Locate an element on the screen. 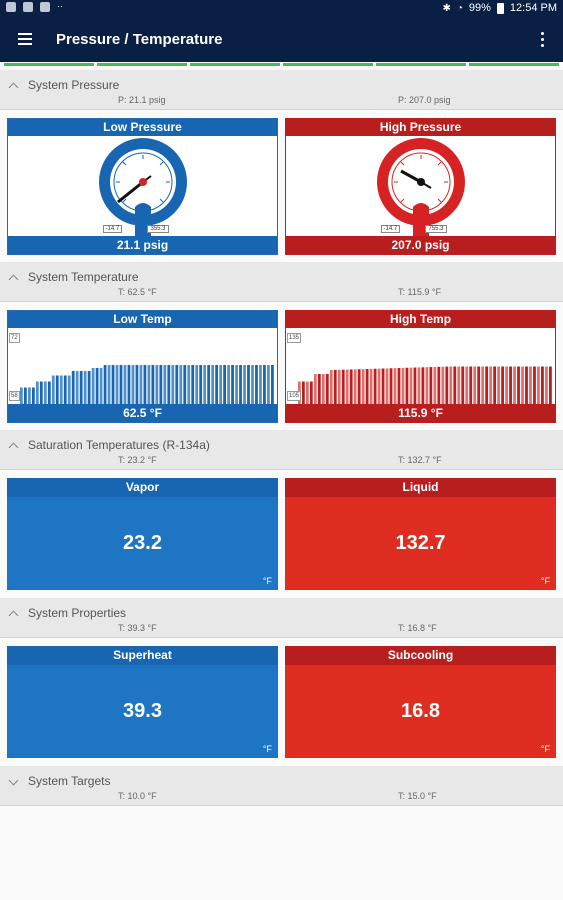  menu-icon is located at coordinates (25, 39).